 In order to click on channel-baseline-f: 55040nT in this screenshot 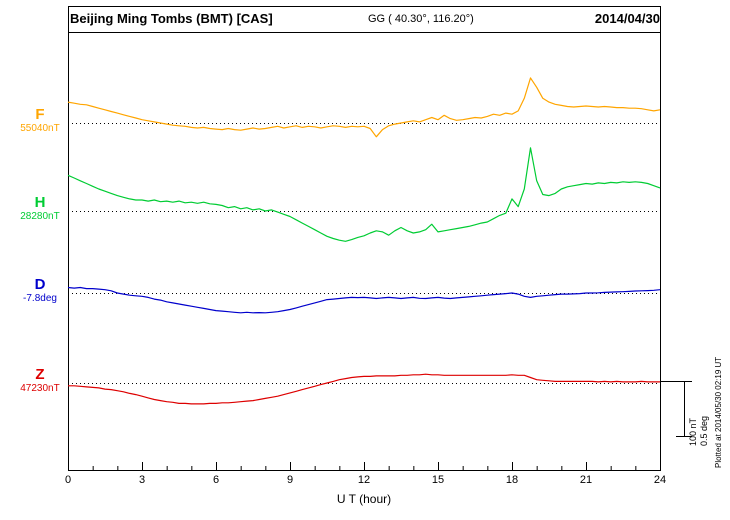, I will do `click(40, 128)`.